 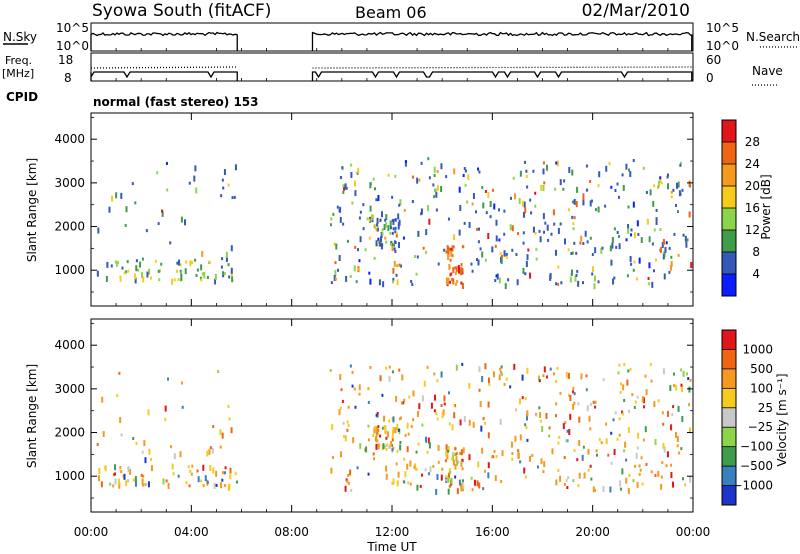 I want to click on colorbar-segment, so click(x=729, y=263).